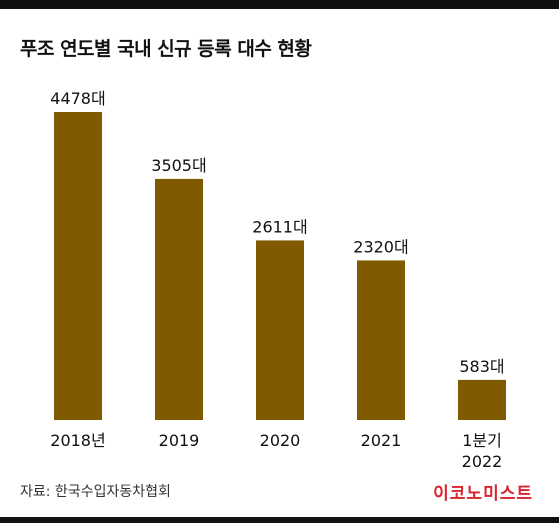 This screenshot has height=523, width=559. What do you see at coordinates (166, 49) in the screenshot?
I see `chart-title: 푸조 연도별 국내 신규 등록 대수 현황` at bounding box center [166, 49].